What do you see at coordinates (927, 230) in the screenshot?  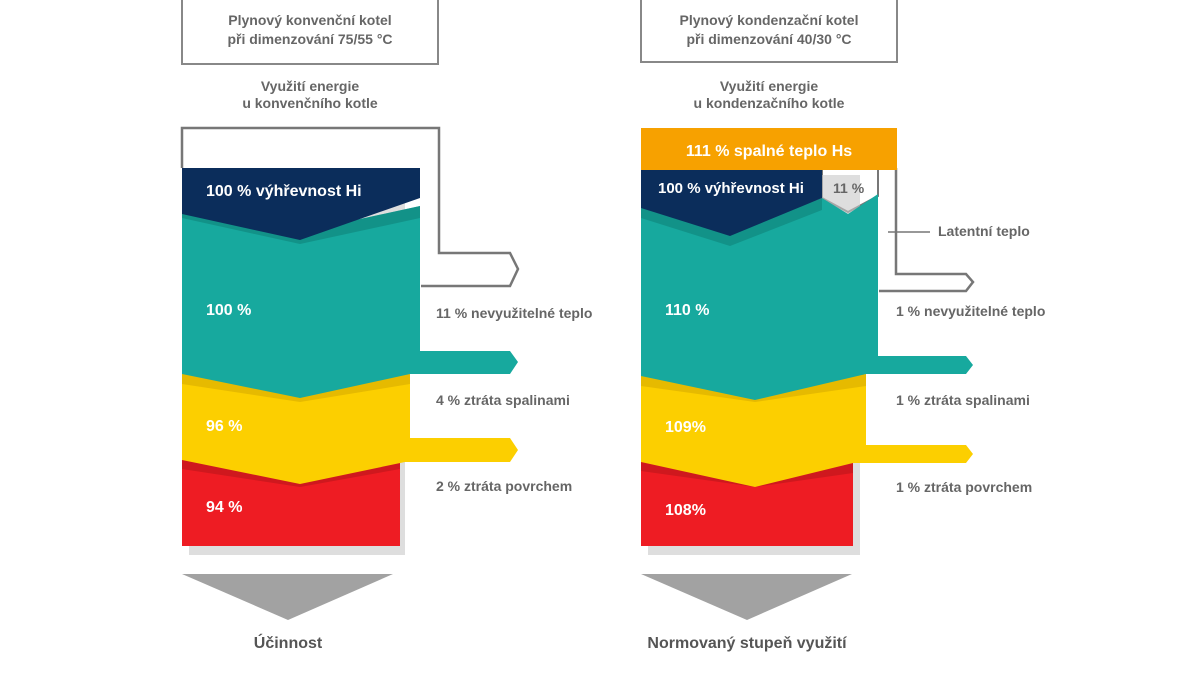 I see `right-unused-heat-outline` at bounding box center [927, 230].